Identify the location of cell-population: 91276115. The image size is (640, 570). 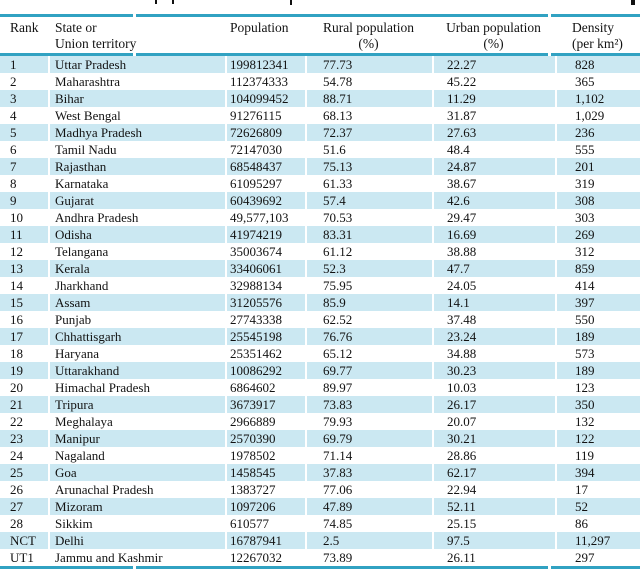
(265, 115).